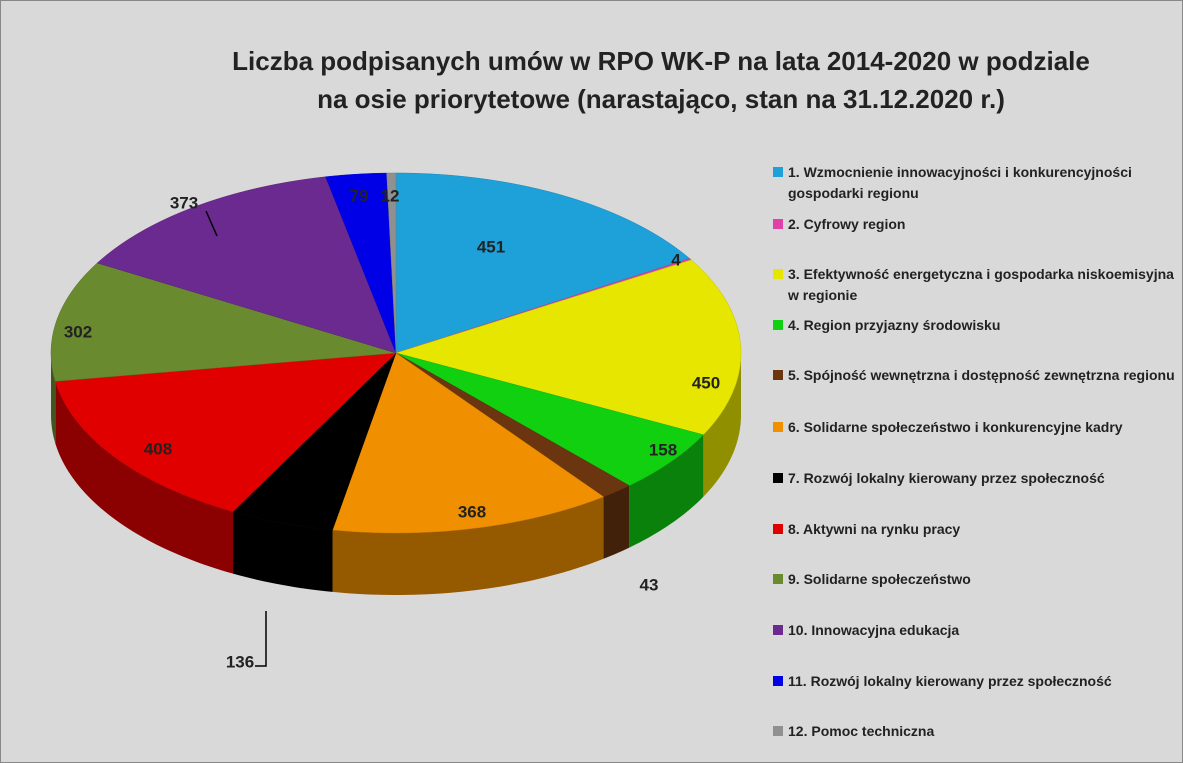 The height and width of the screenshot is (763, 1183). Describe the element at coordinates (78, 331) in the screenshot. I see `data-label: 302` at that location.